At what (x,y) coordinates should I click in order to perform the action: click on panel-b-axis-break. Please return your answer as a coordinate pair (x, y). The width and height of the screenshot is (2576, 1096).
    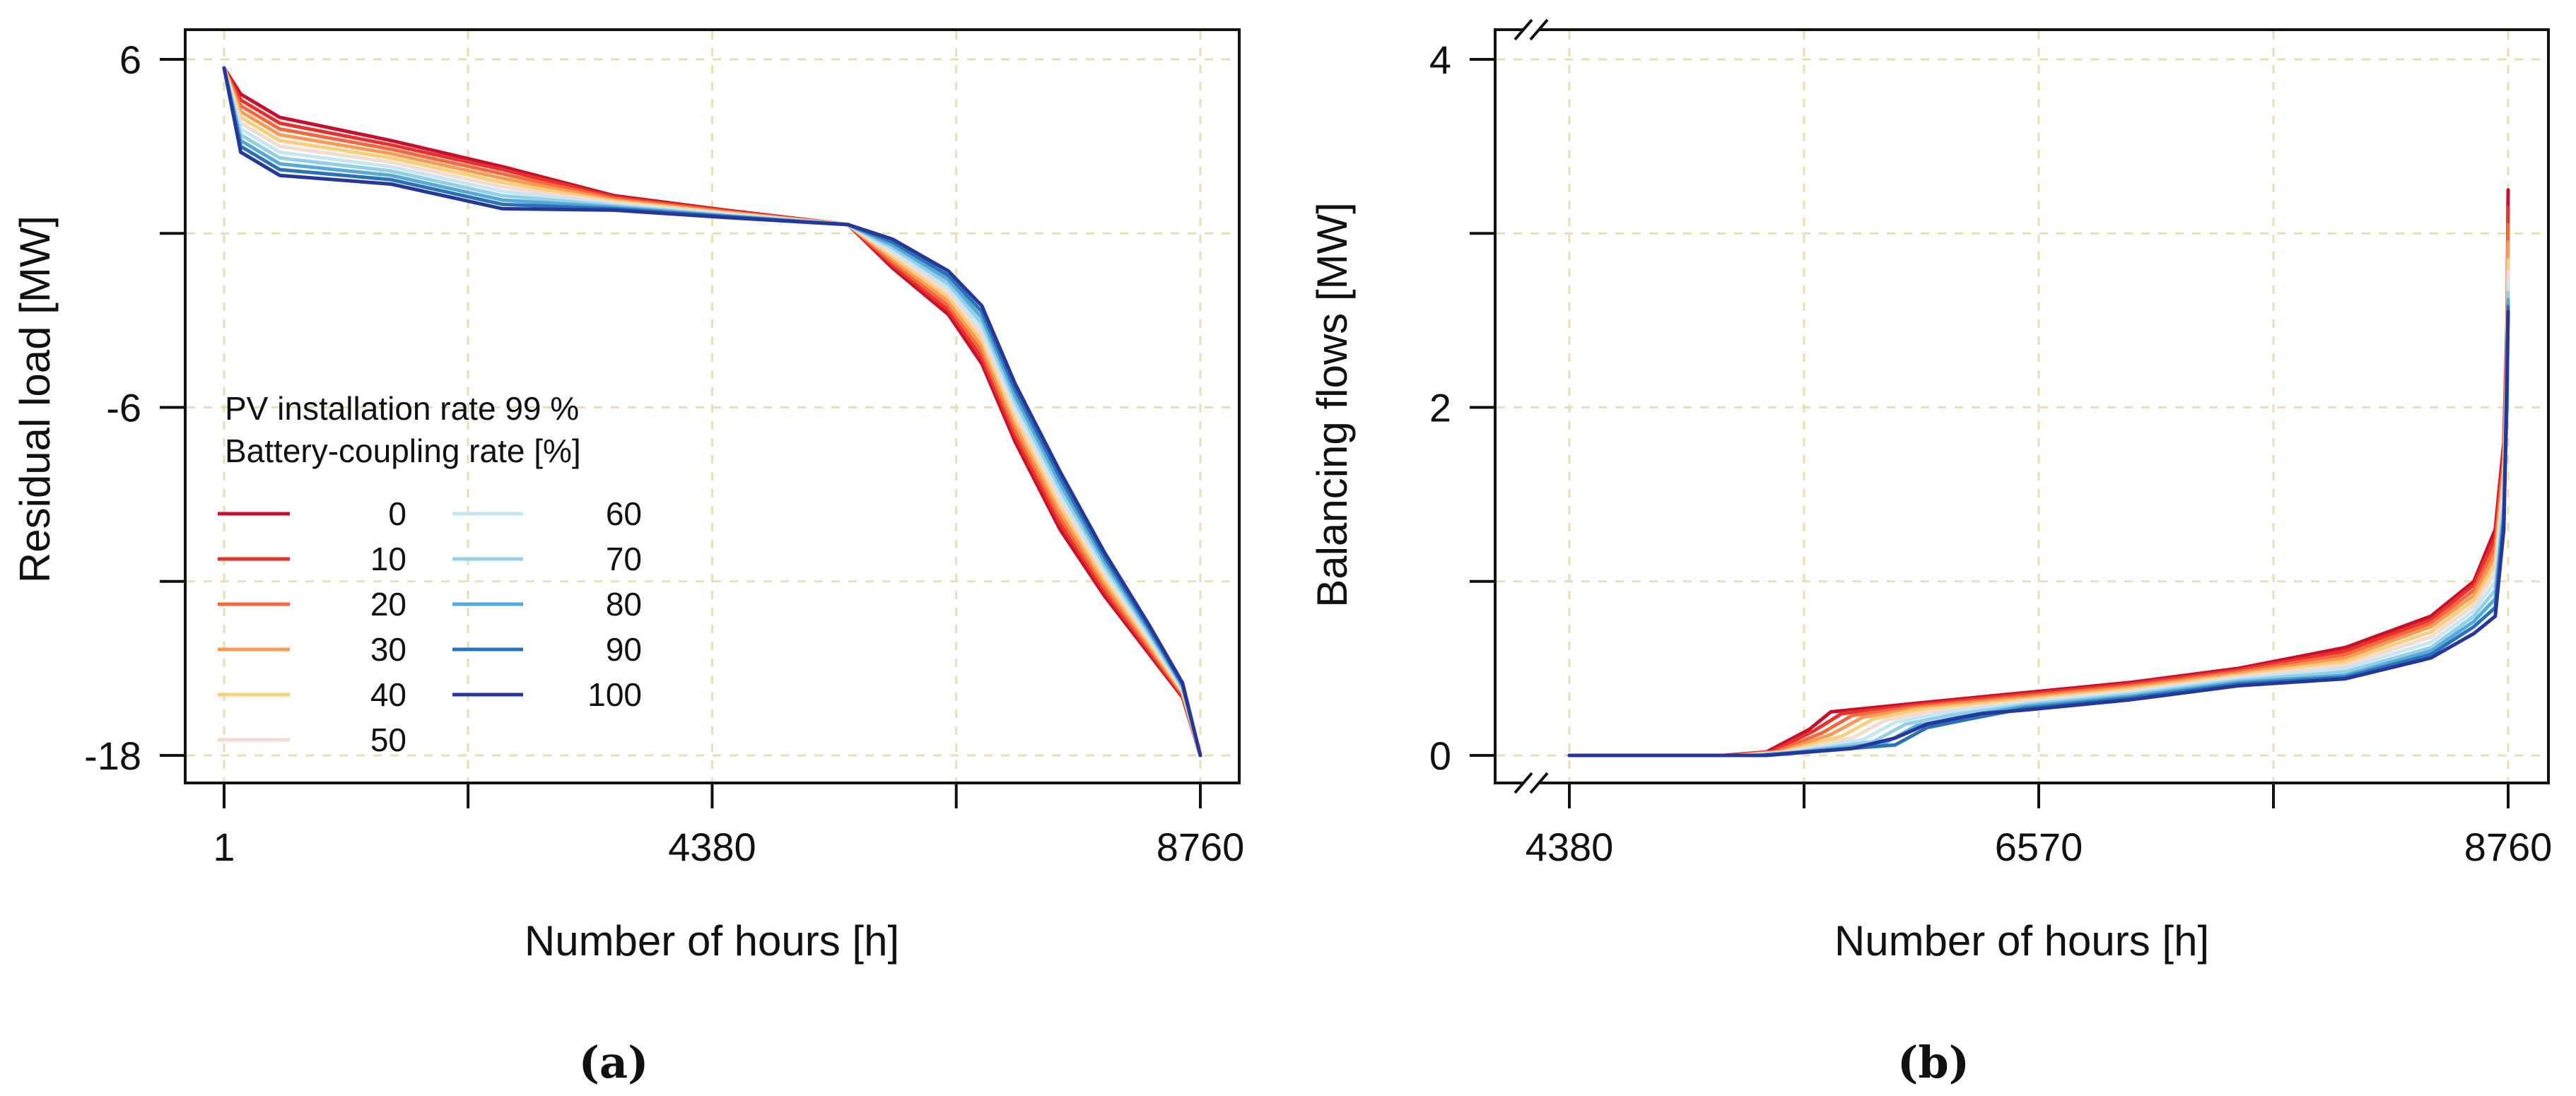
    Looking at the image, I should click on (1531, 406).